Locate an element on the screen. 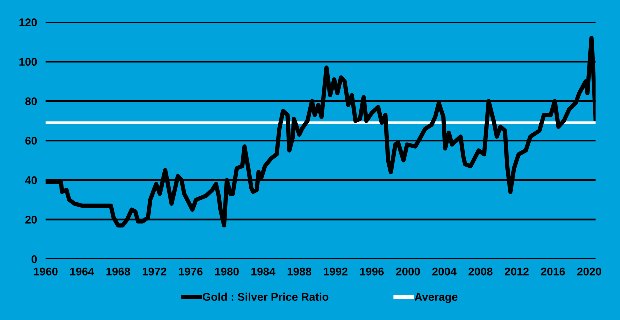  y-tick-label: 20 is located at coordinates (32, 220).